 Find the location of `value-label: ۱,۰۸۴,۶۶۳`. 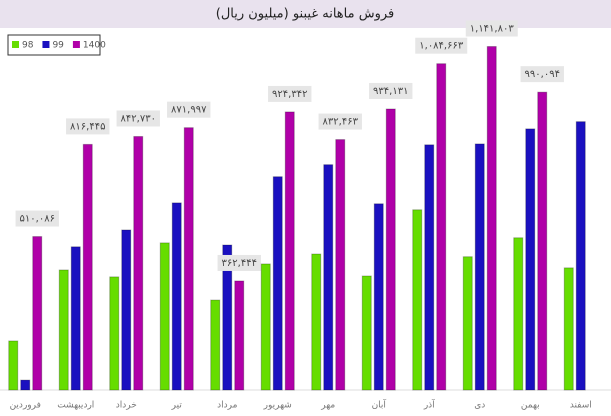

value-label: ۱,۰۸۴,۶۶۳ is located at coordinates (441, 46).